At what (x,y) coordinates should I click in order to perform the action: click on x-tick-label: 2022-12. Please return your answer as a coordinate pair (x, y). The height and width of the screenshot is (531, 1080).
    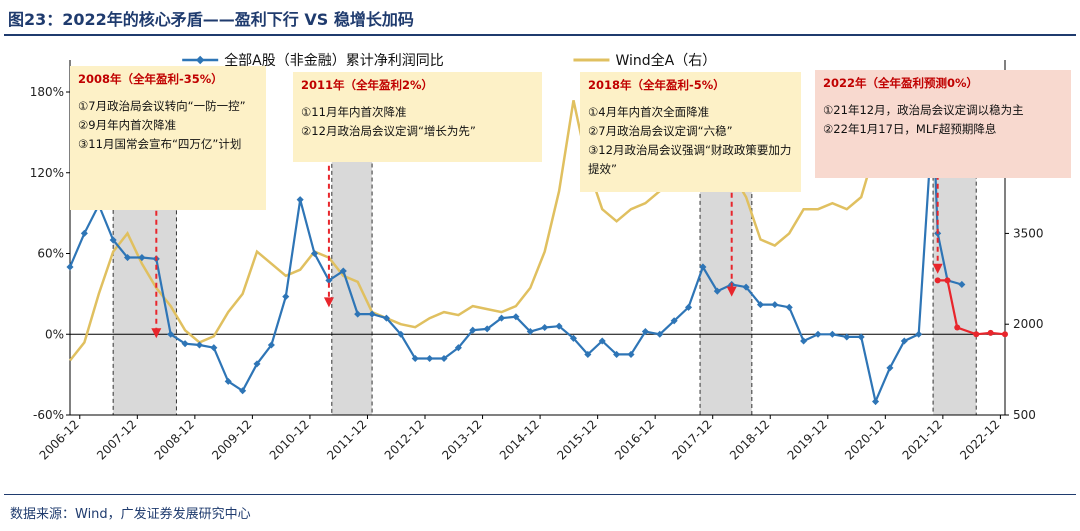
    Looking at the image, I should click on (979, 439).